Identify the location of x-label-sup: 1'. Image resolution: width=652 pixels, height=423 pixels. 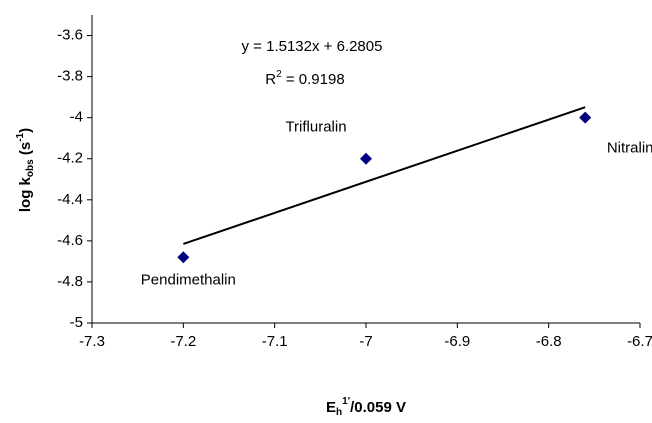
(346, 401).